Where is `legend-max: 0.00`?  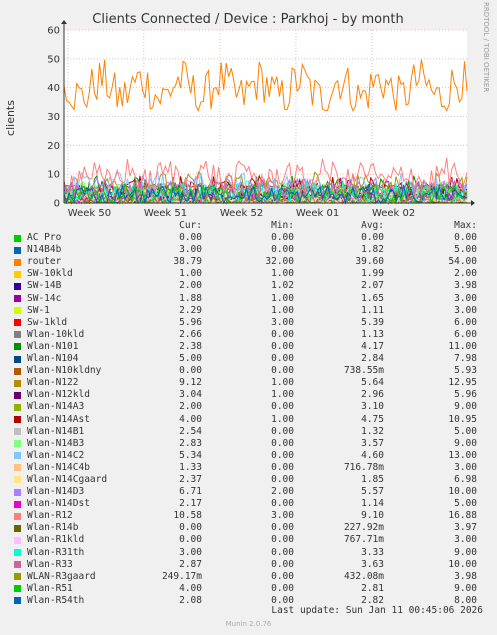 legend-max: 0.00 is located at coordinates (465, 238).